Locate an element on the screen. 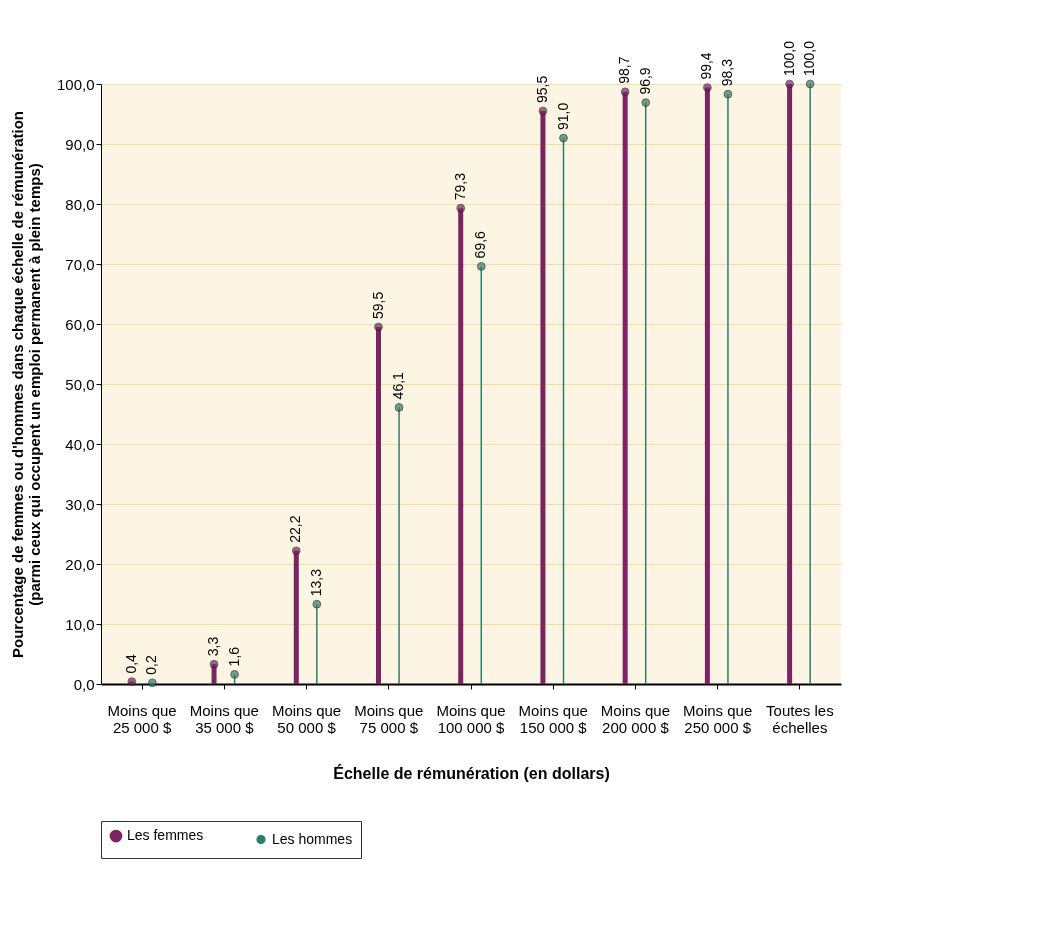 This screenshot has height=935, width=1048. x-tick-label: Moins que 100 000 $ is located at coordinates (471, 718).